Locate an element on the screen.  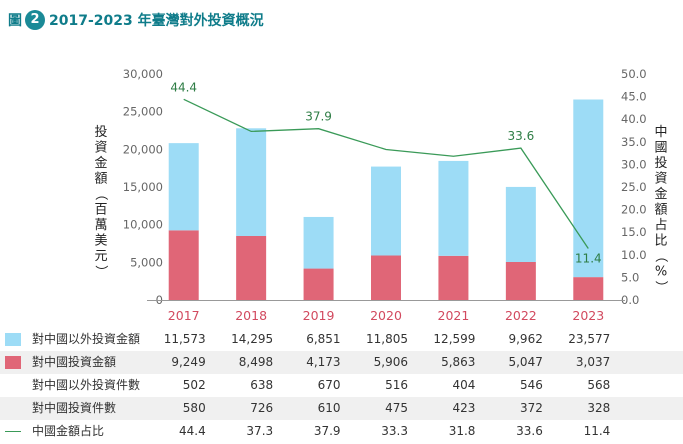
table-cell: 11.4 is located at coordinates (597, 431).